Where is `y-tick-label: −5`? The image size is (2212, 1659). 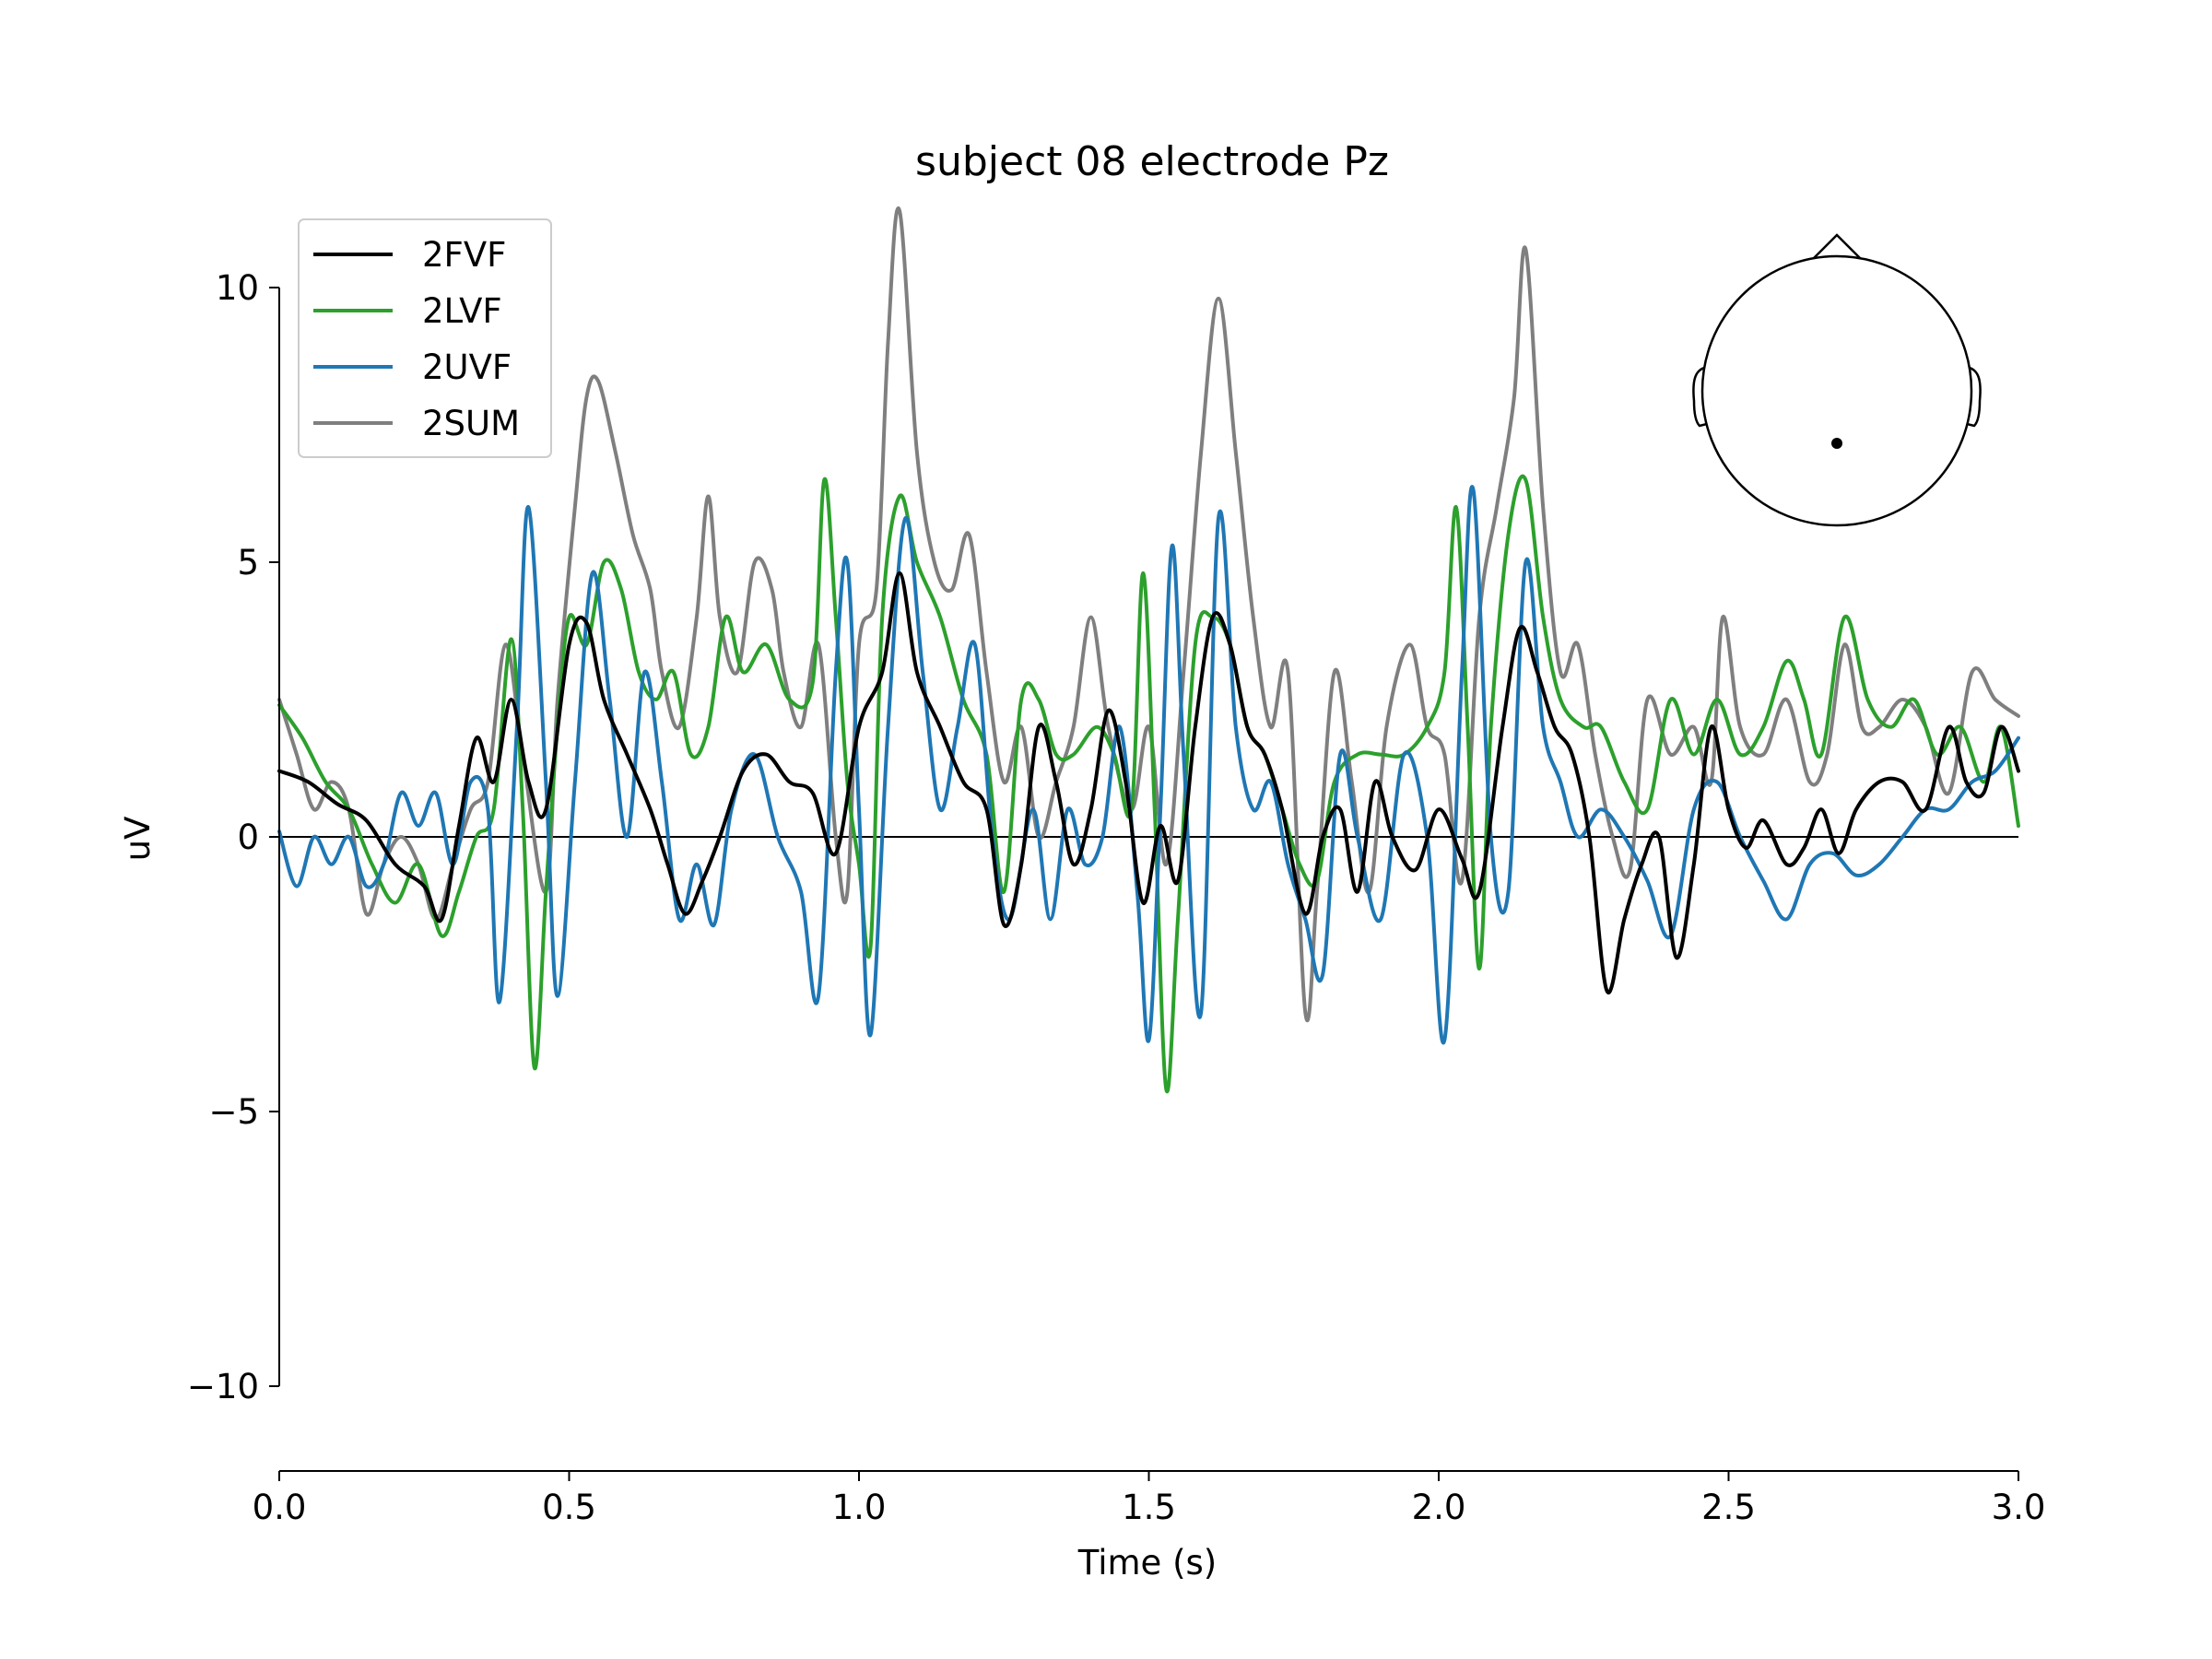 y-tick-label: −5 is located at coordinates (233, 1112).